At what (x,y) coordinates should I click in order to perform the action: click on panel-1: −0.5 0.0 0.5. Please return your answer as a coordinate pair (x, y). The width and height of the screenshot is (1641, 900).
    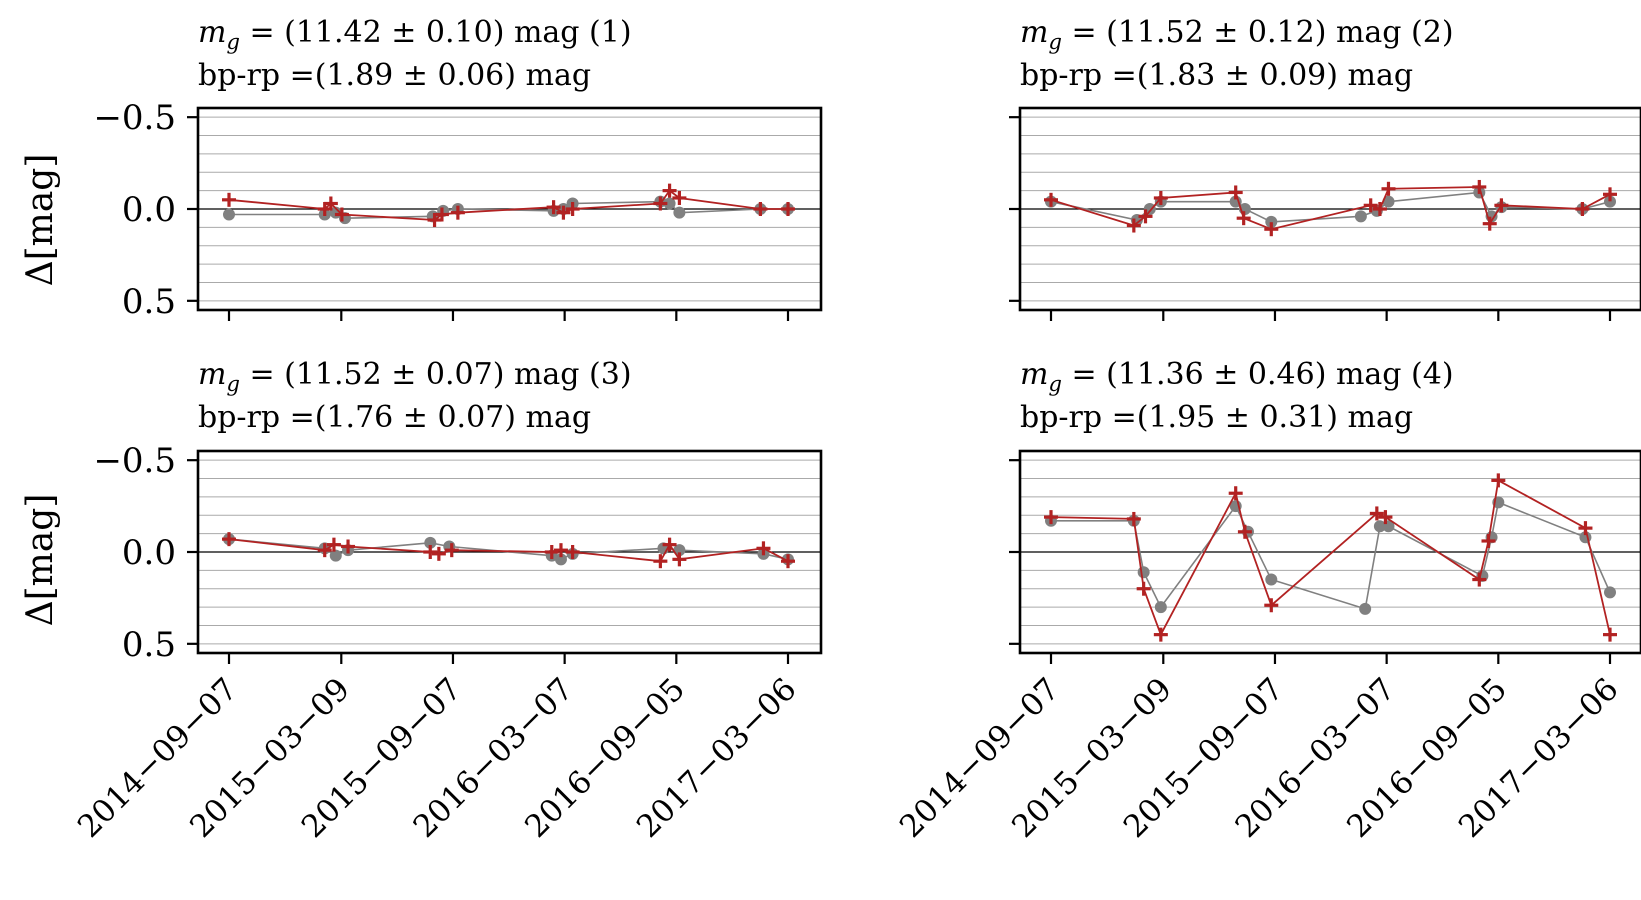
    Looking at the image, I should click on (458, 210).